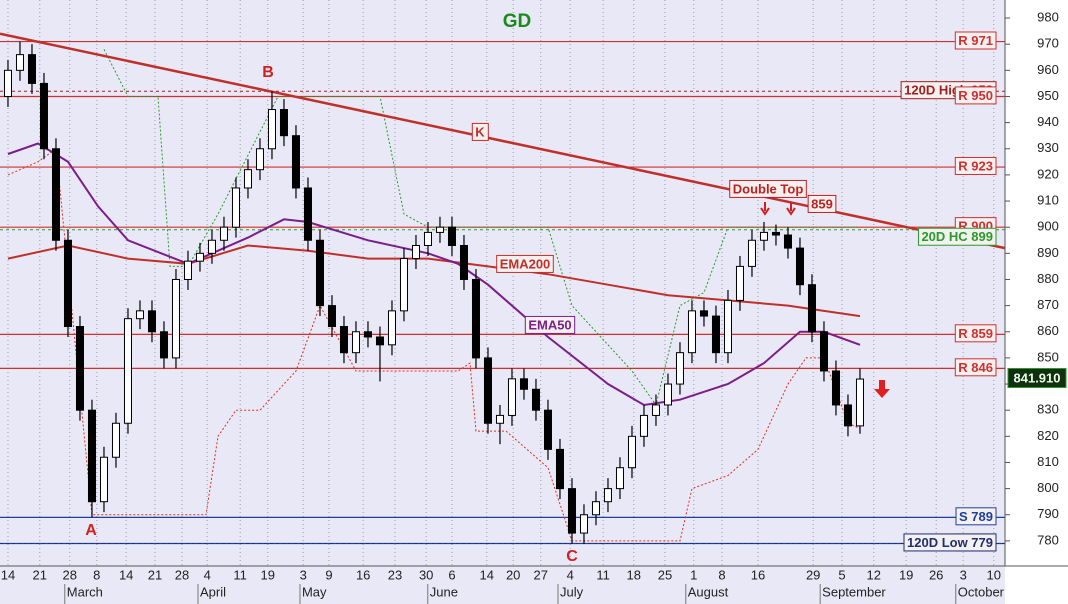  I want to click on y-tick-label: 970, so click(1048, 43).